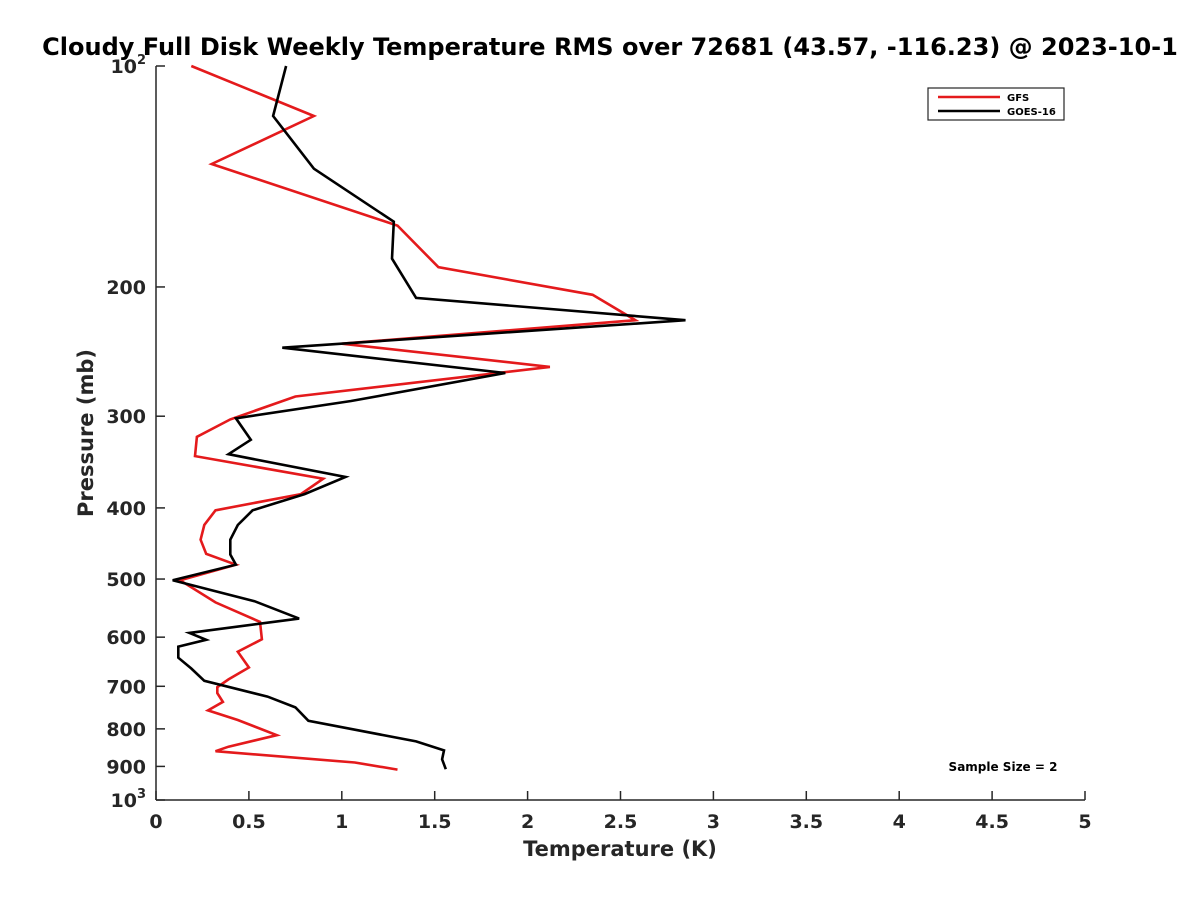 Image resolution: width=1200 pixels, height=900 pixels. Describe the element at coordinates (713, 822) in the screenshot. I see `x-tick-label: 3` at that location.